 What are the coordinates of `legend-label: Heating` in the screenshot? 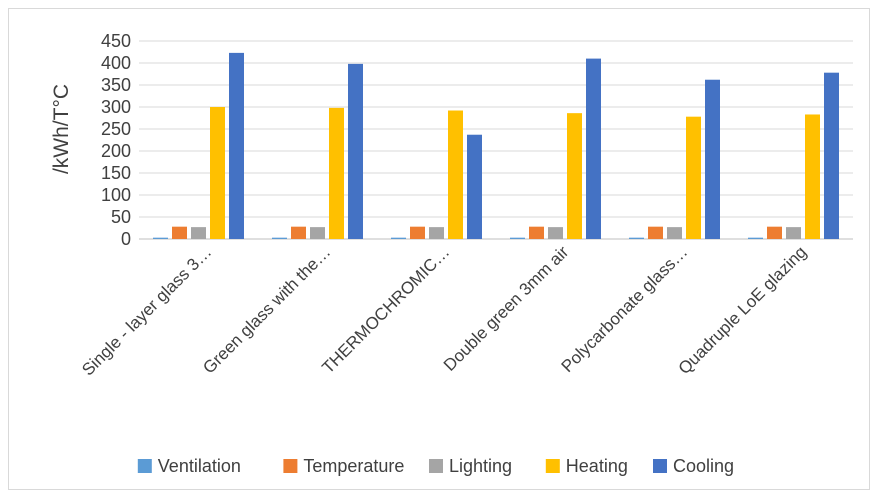 It's located at (597, 466).